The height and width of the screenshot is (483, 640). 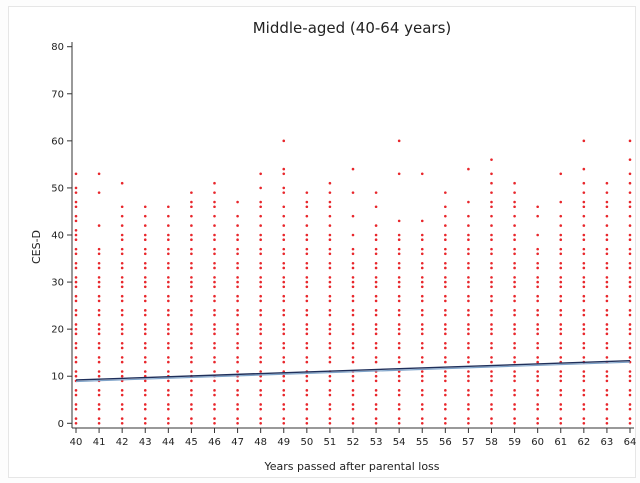 I want to click on x-tick-label: 62, so click(x=583, y=442).